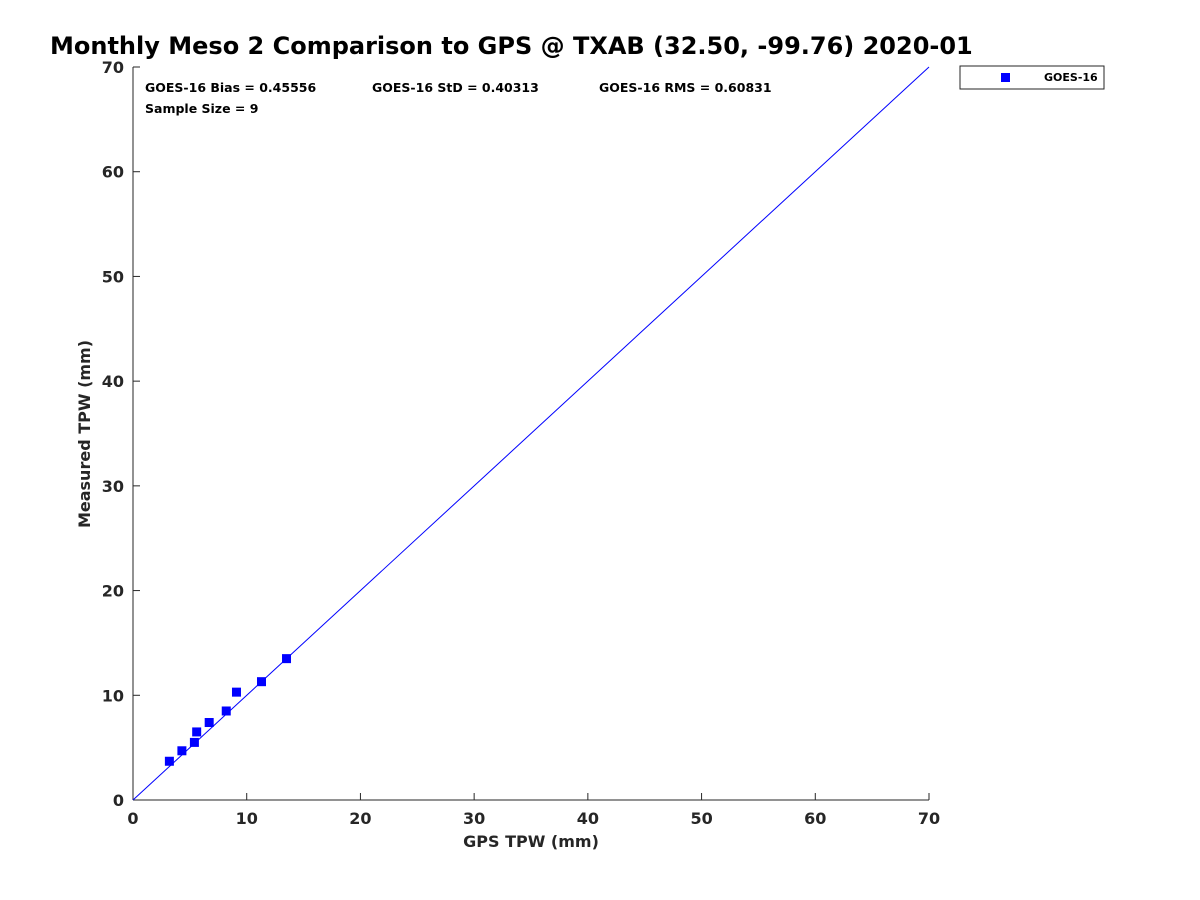  I want to click on y-tick-label: 60, so click(113, 172).